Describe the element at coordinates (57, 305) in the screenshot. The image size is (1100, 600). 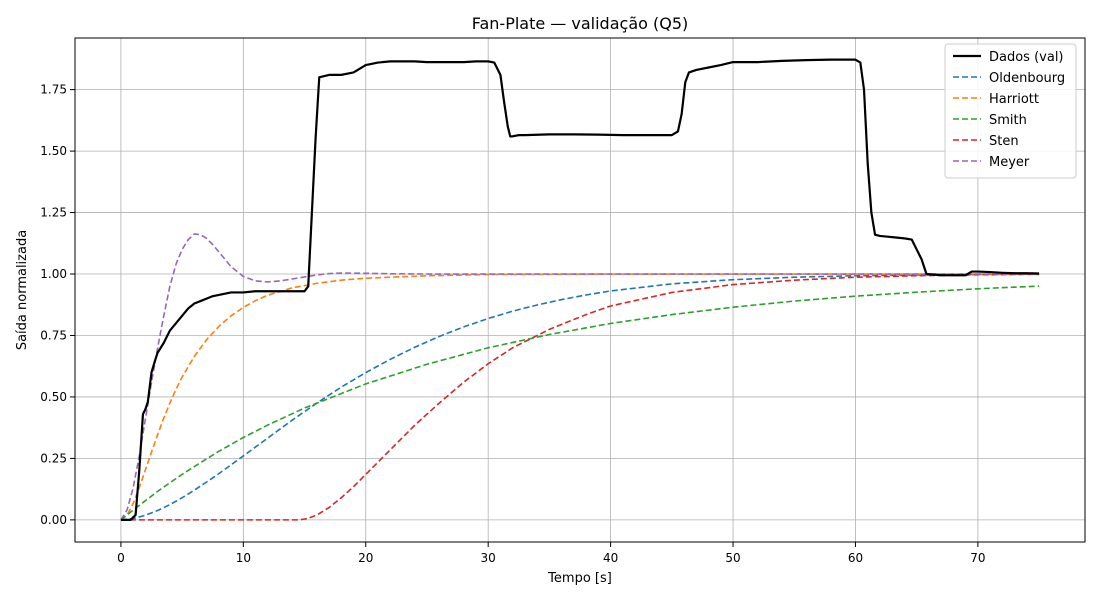
I see `y-axis: 0.00 0.25 0.50 0.75 1.00 1.25 1.50 1.75` at that location.